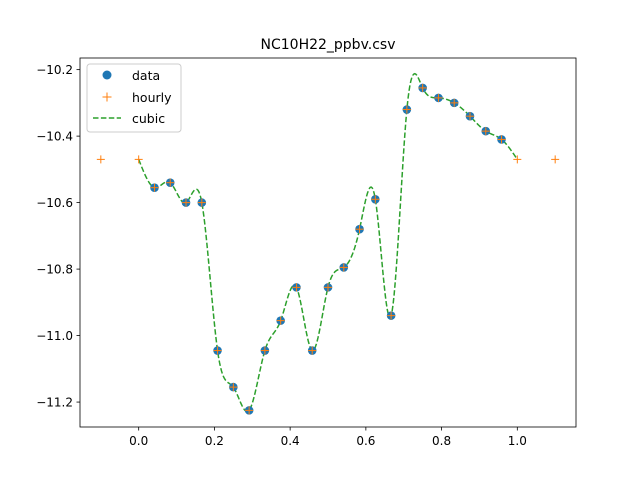  What do you see at coordinates (214, 441) in the screenshot?
I see `x-tick-label: 0.2` at bounding box center [214, 441].